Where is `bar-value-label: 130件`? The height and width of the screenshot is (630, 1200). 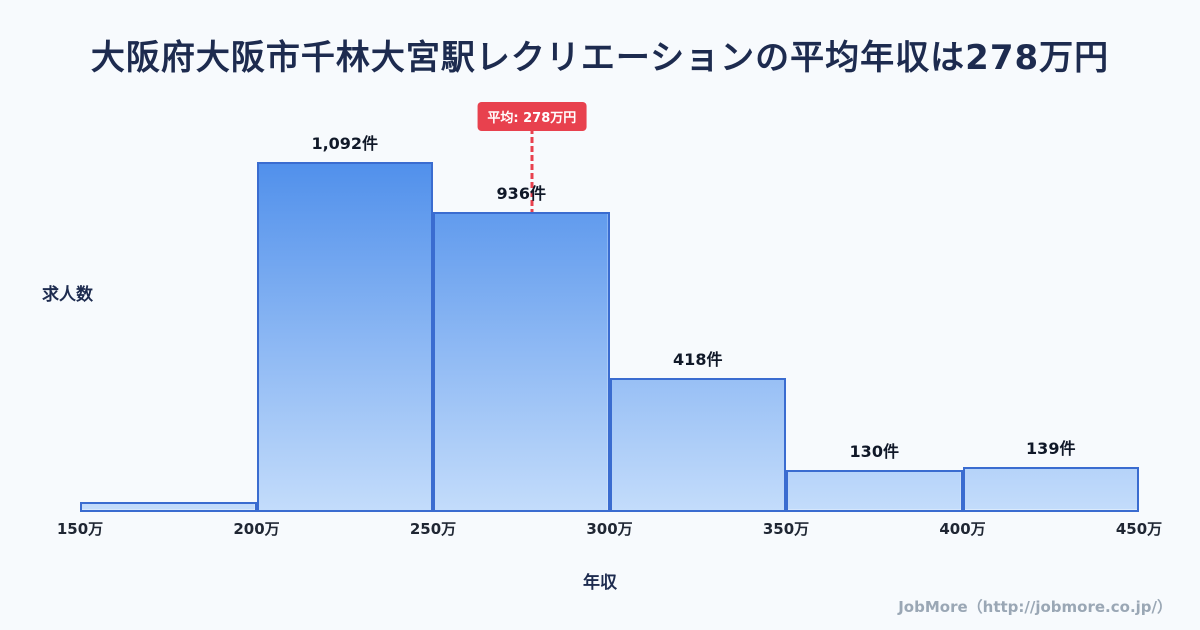 bar-value-label: 130件 is located at coordinates (874, 452).